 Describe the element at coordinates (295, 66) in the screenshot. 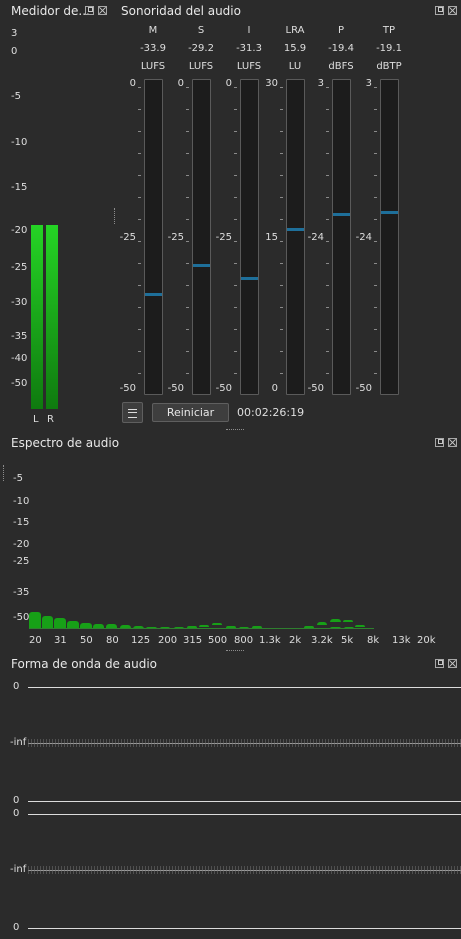

I see `loudness-unit: LU` at that location.